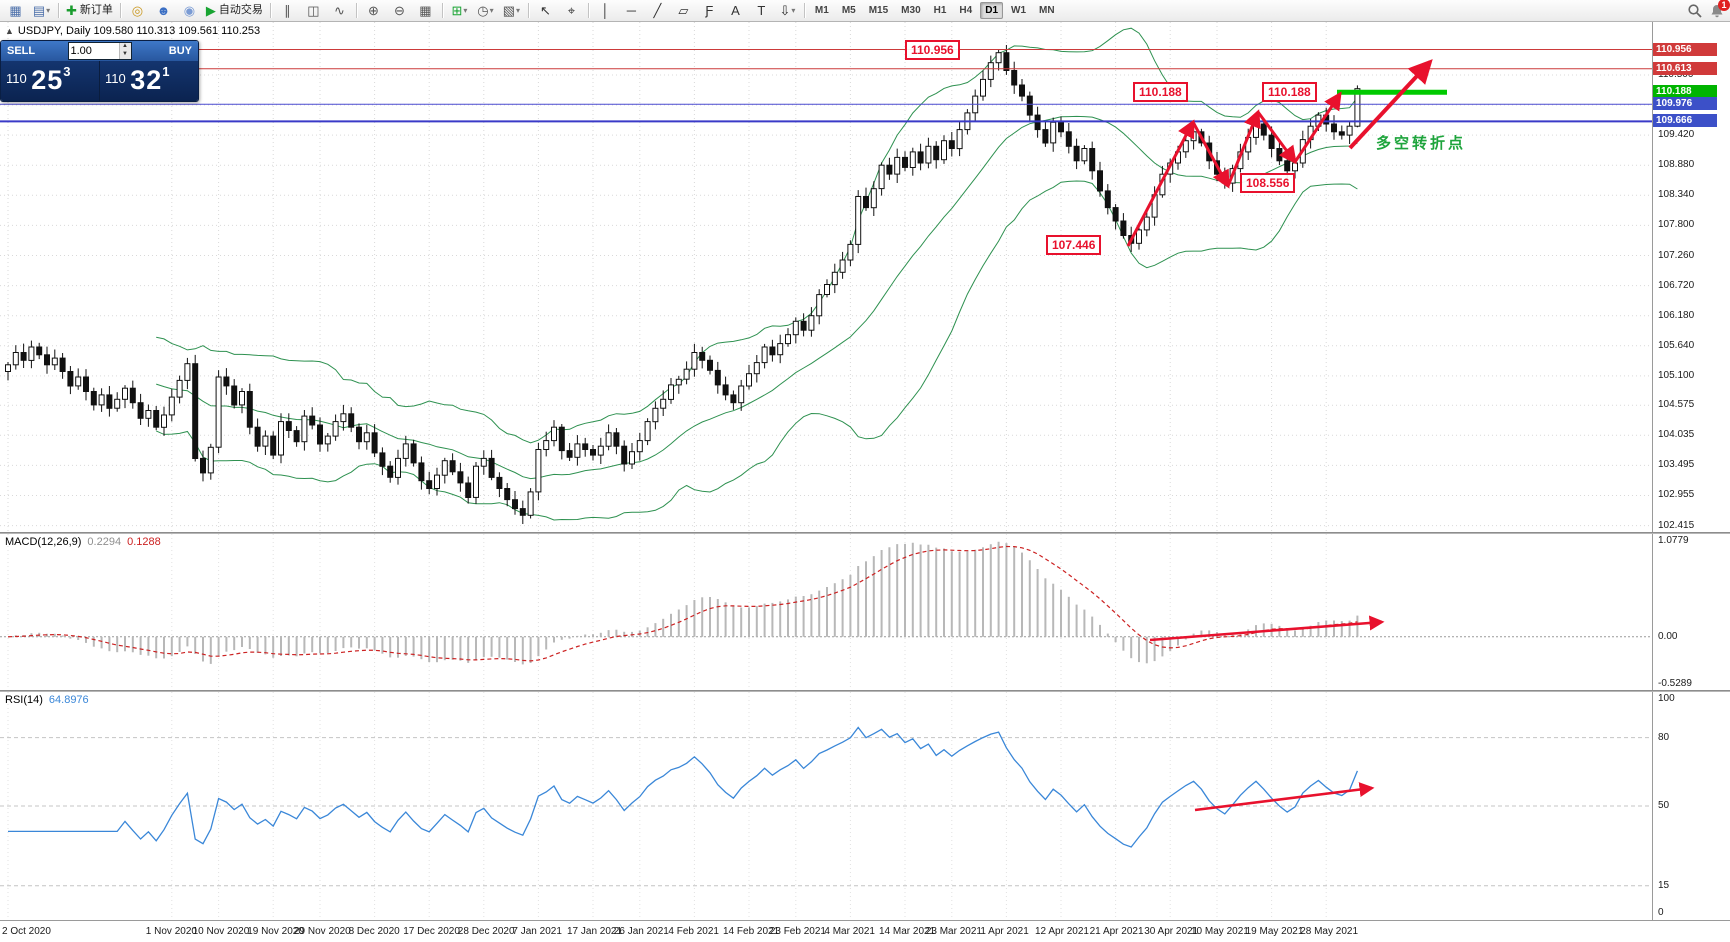 This screenshot has width=1730, height=942. I want to click on arrows-button: ⇩ ▾, so click(787, 10).